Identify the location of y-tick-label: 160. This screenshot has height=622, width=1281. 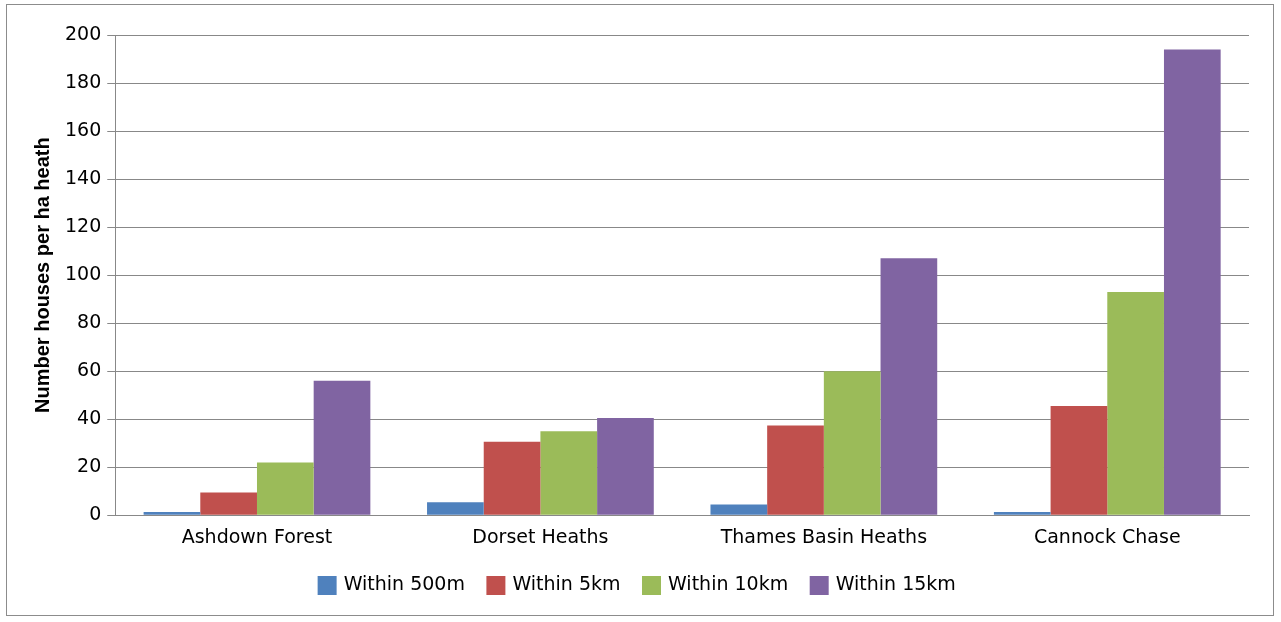
(83, 128).